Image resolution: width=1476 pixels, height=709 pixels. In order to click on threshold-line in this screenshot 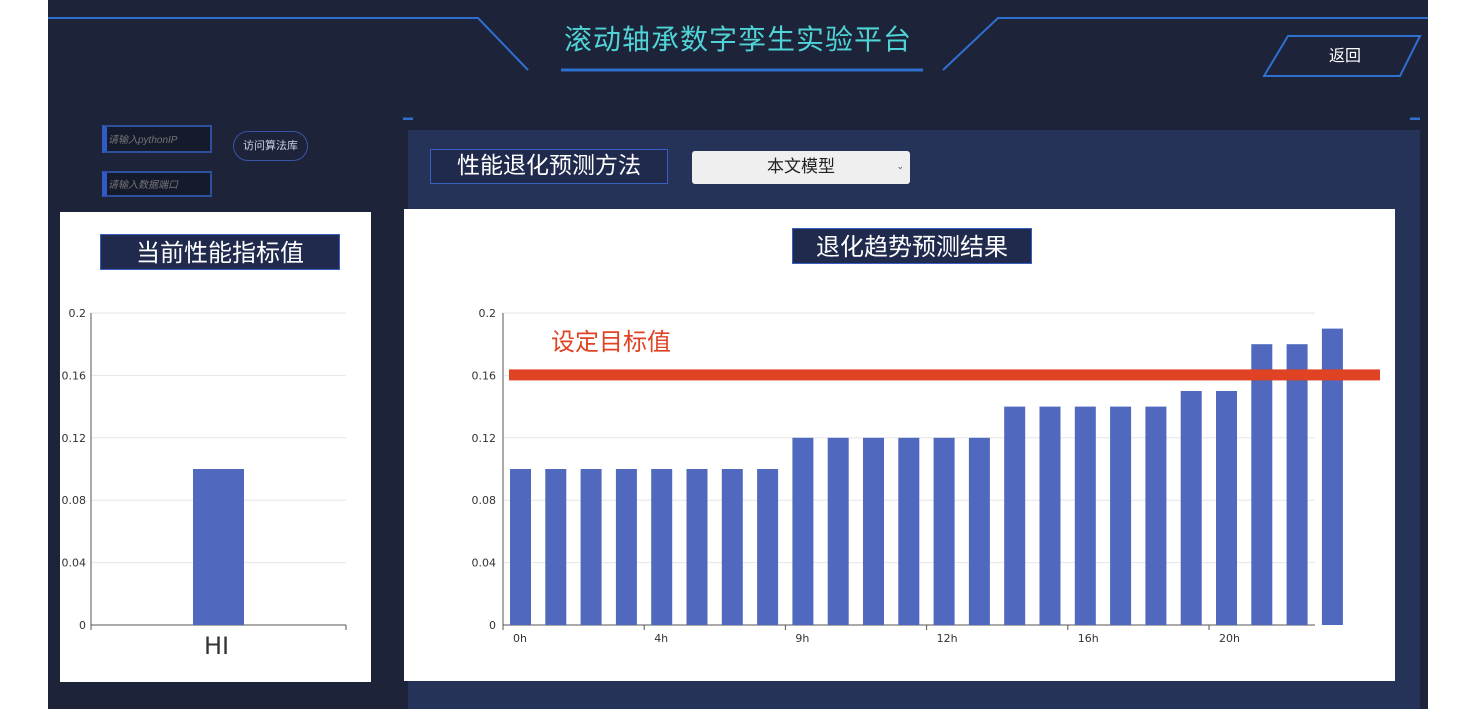, I will do `click(944, 375)`.